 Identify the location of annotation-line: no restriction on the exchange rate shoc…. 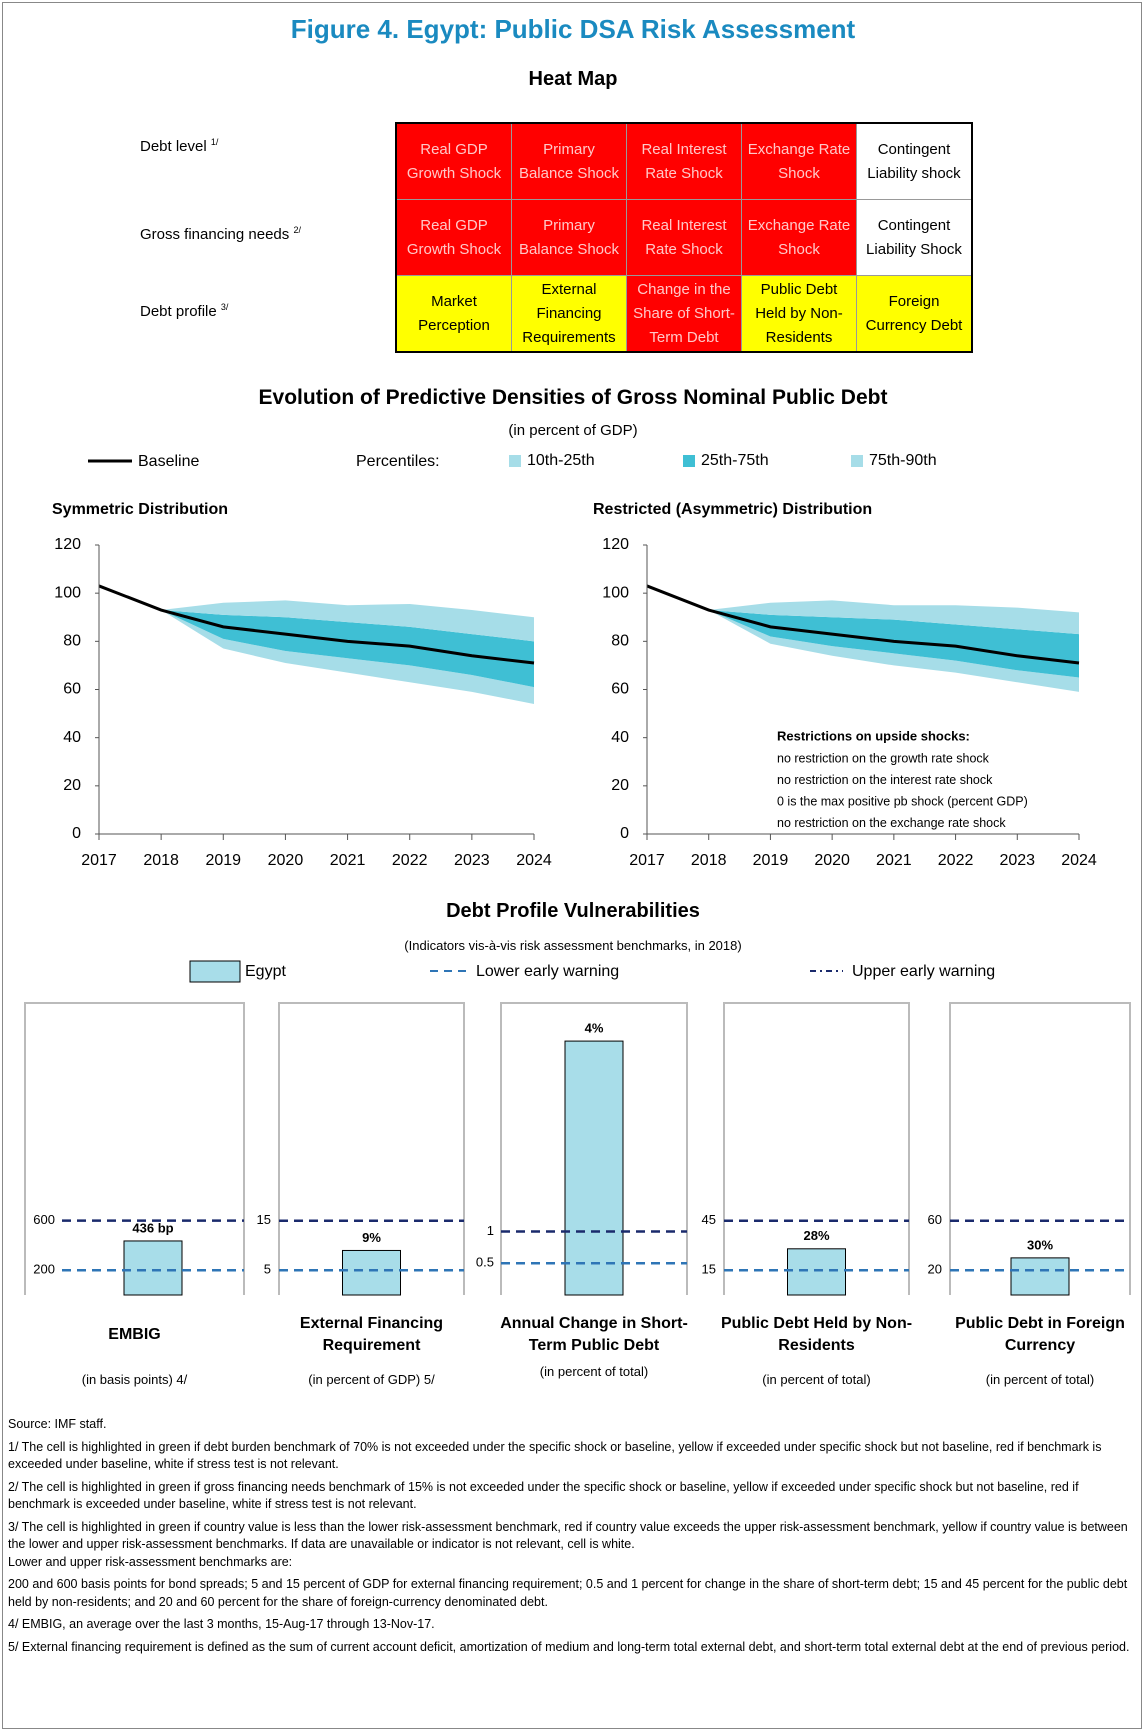
(891, 823).